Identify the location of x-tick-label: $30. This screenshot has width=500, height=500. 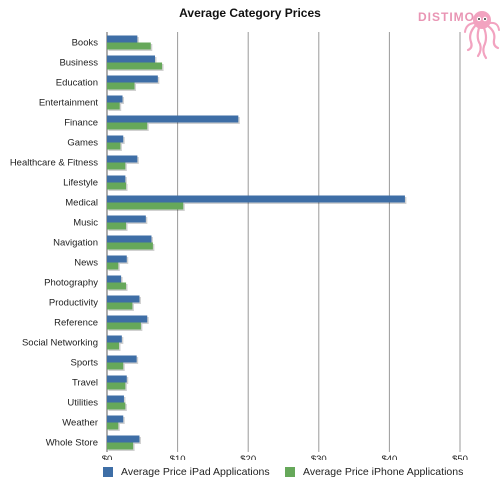
(319, 457).